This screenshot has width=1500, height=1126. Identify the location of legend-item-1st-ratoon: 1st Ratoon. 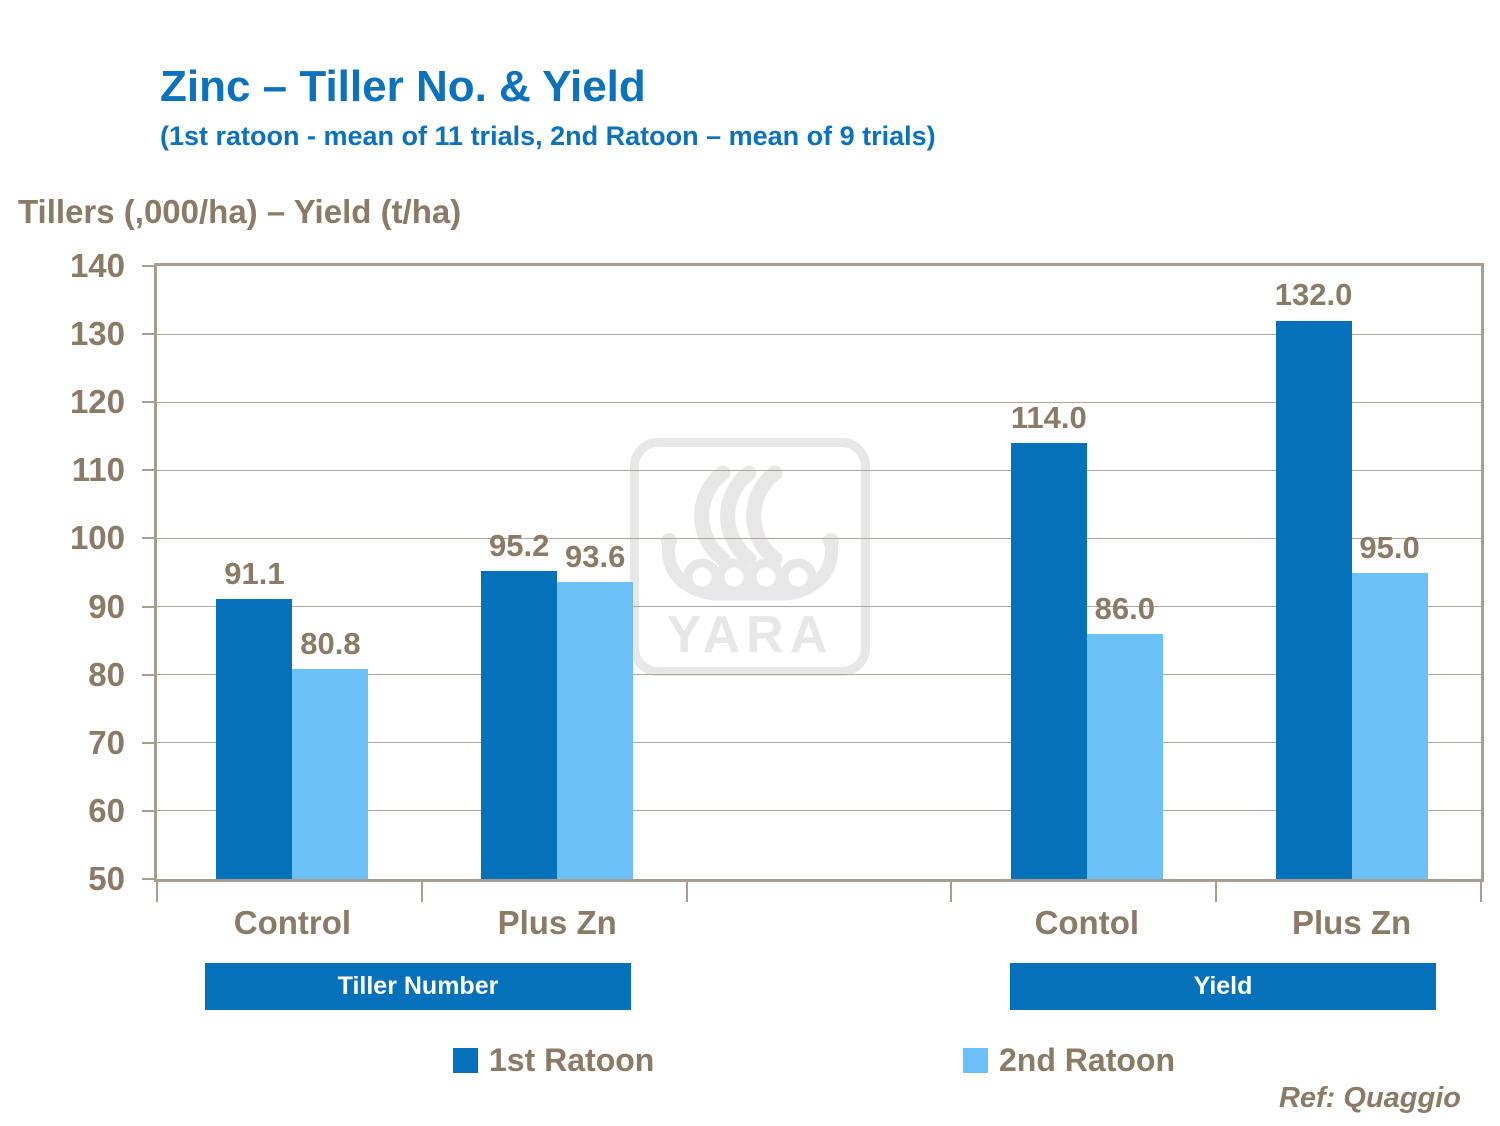
(553, 1060).